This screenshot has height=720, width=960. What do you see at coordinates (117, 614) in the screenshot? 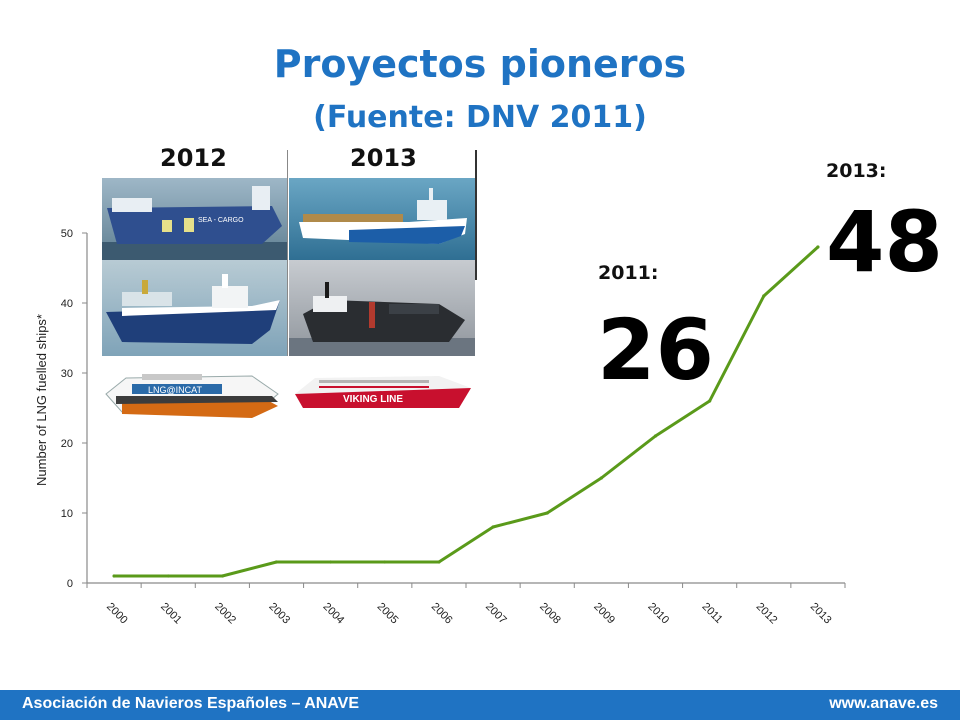
I see `x-tick-label: 2000` at bounding box center [117, 614].